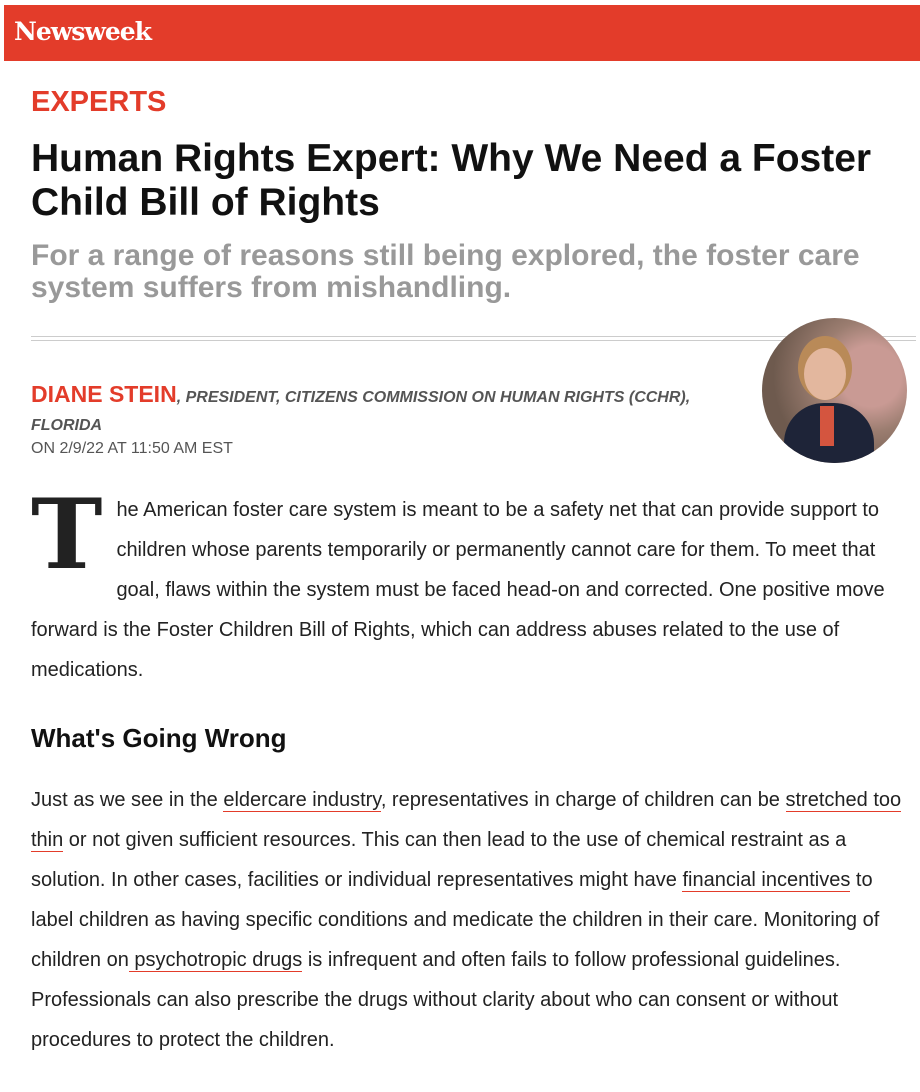  What do you see at coordinates (104, 394) in the screenshot?
I see `author-name: DIANE STEIN` at bounding box center [104, 394].